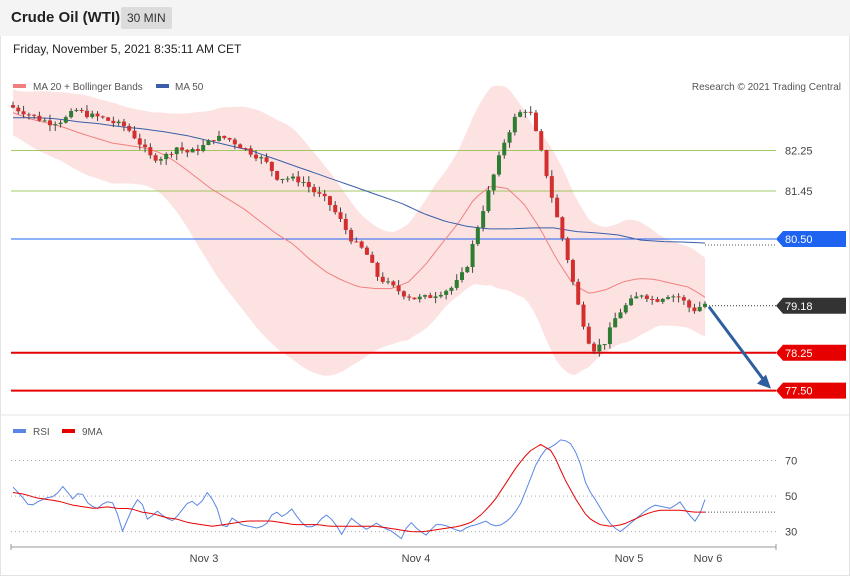 The image size is (850, 576). I want to click on level-label: 77.50, so click(799, 392).